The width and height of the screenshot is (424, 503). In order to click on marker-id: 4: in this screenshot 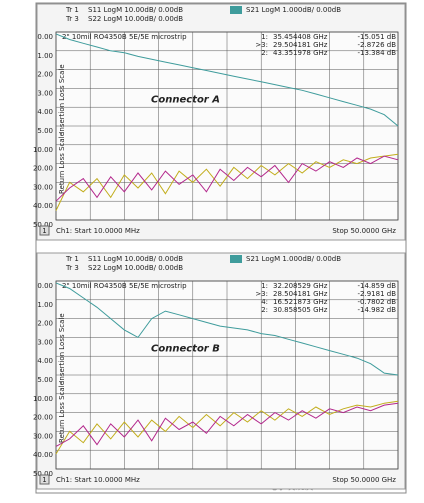, I will do `click(264, 302)`.